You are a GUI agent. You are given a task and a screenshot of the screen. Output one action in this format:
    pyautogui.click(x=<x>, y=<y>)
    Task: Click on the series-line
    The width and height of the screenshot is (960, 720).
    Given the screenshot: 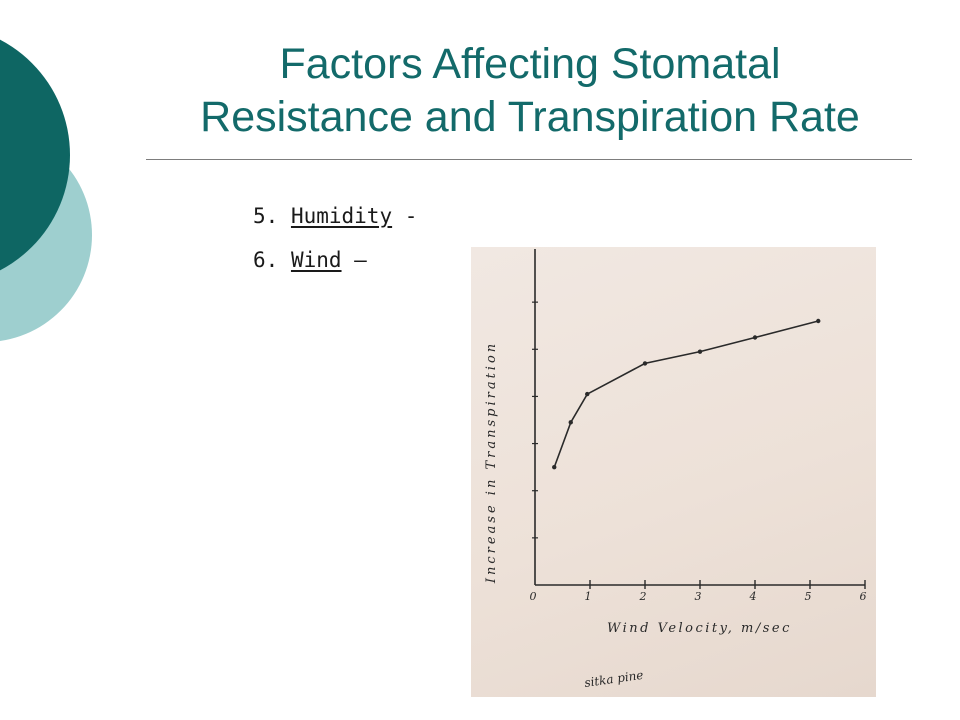 What is the action you would take?
    pyautogui.click(x=686, y=394)
    